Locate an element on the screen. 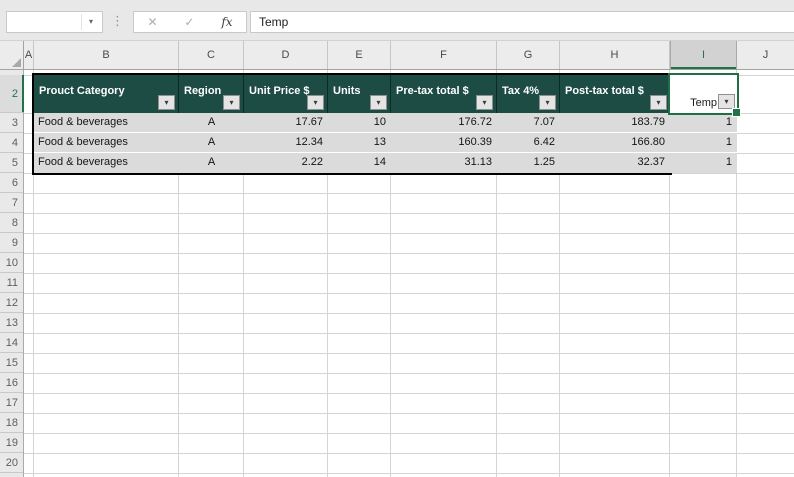 The image size is (794, 477). column-header-g: G is located at coordinates (528, 55).